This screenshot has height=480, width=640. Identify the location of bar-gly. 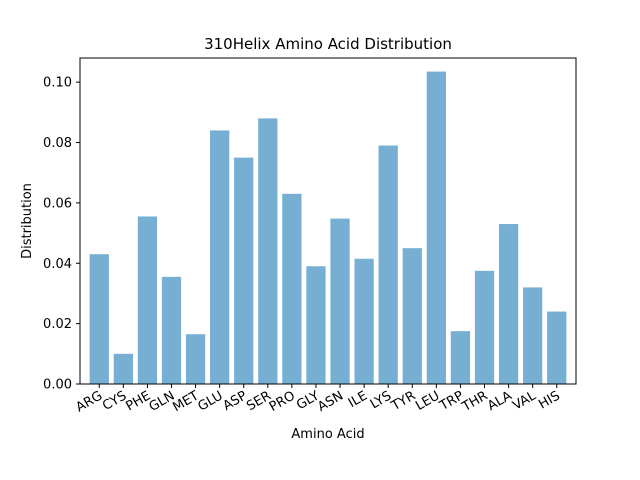
(316, 325).